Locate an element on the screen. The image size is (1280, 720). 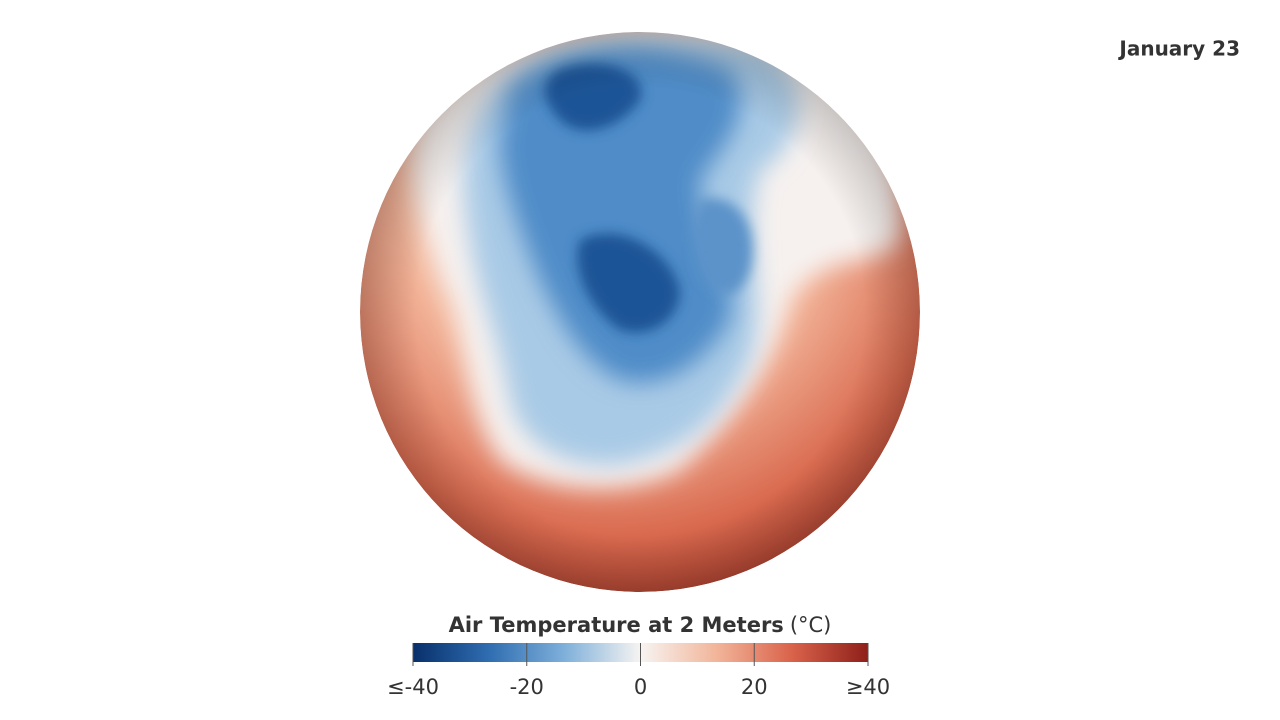
date-label: January 23 is located at coordinates (1178, 49).